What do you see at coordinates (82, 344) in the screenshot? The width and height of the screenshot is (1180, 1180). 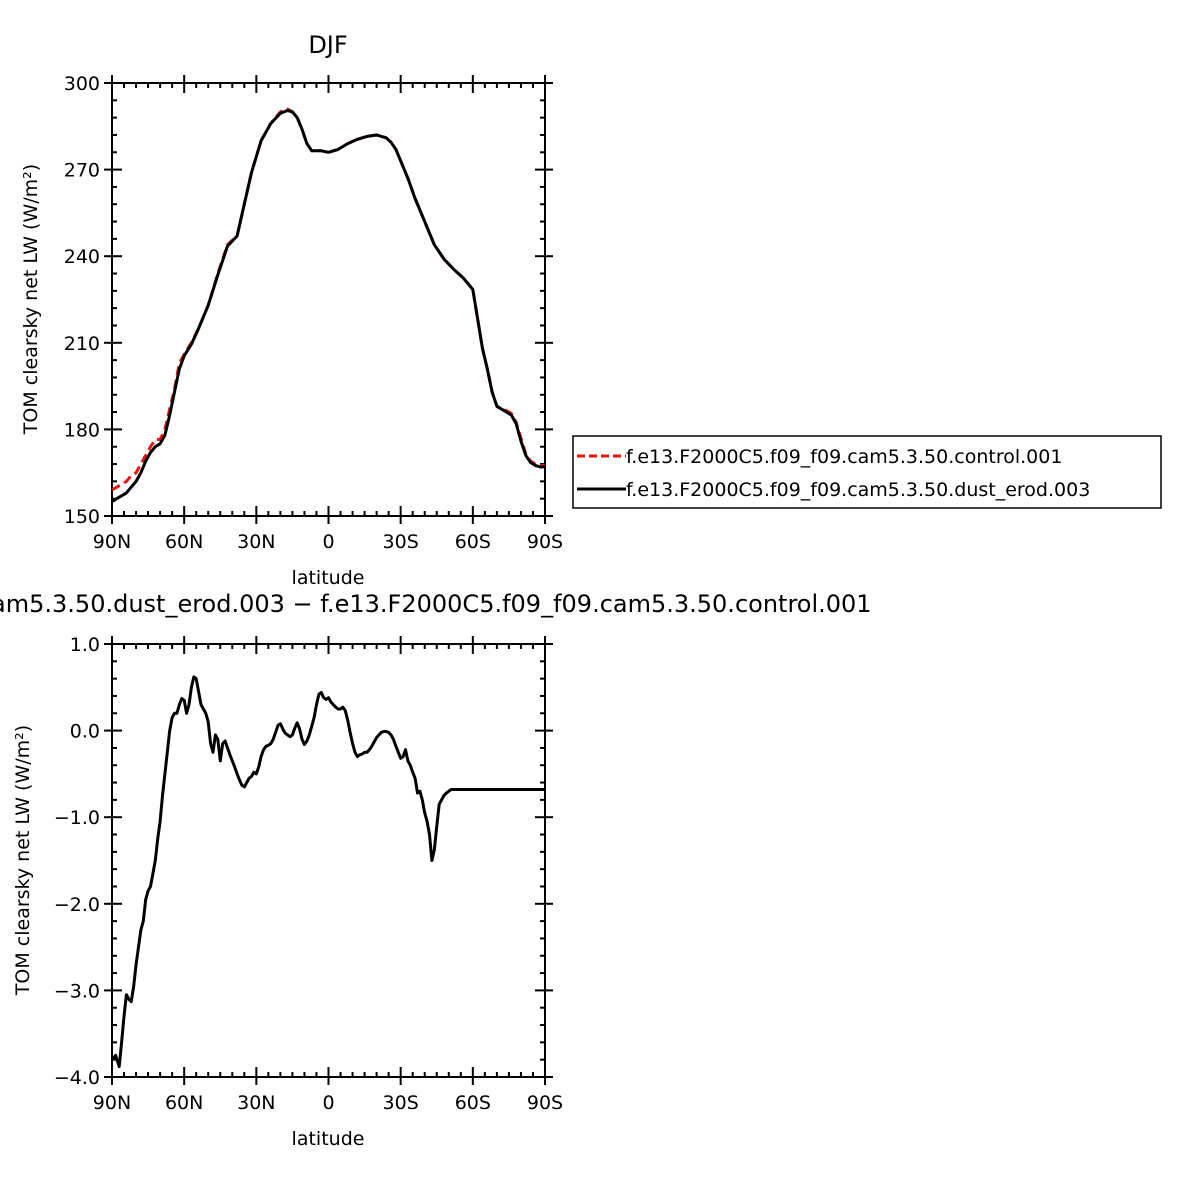 I see `top-y-tick-label: 210` at bounding box center [82, 344].